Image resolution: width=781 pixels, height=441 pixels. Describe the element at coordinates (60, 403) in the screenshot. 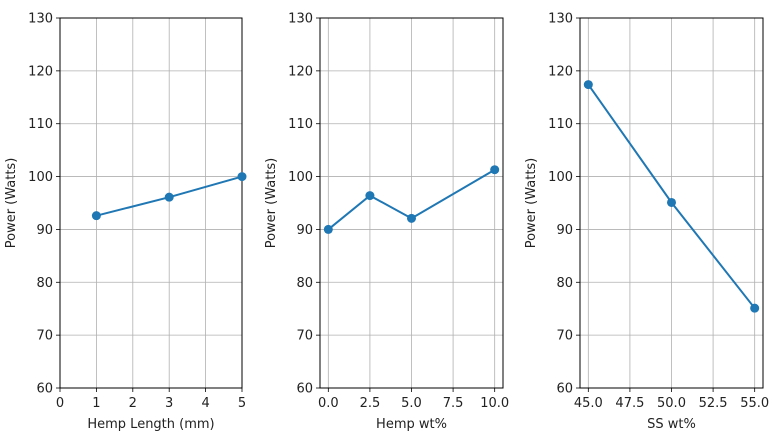

I see `x-tick-label: 0` at that location.